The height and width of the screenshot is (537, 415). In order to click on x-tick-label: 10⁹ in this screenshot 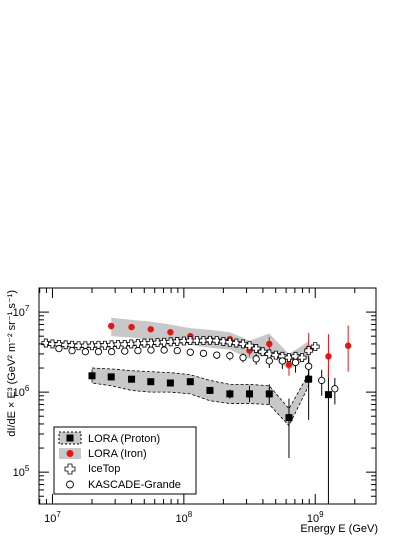, I will do `click(315, 517)`.